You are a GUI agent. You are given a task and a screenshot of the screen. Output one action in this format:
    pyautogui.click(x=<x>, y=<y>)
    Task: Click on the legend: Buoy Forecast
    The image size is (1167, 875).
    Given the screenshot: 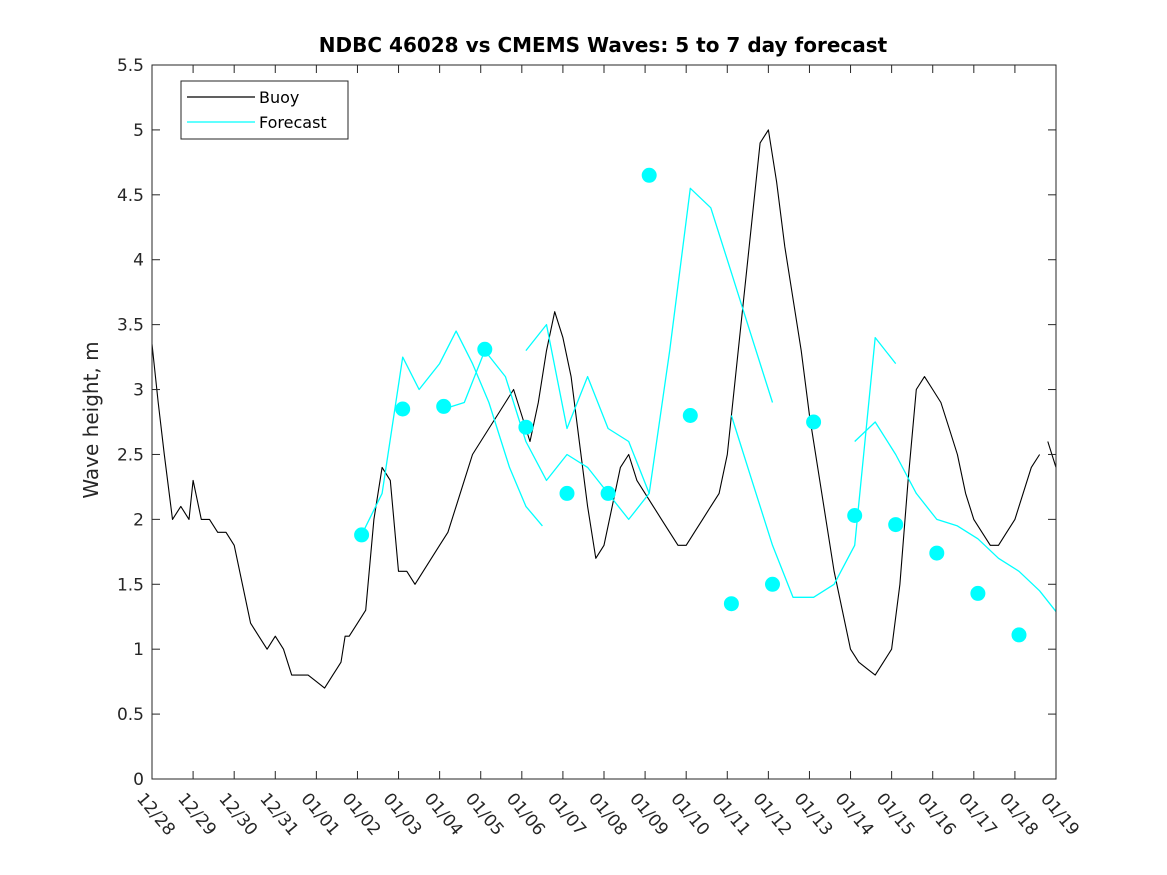 What is the action you would take?
    pyautogui.click(x=264, y=110)
    